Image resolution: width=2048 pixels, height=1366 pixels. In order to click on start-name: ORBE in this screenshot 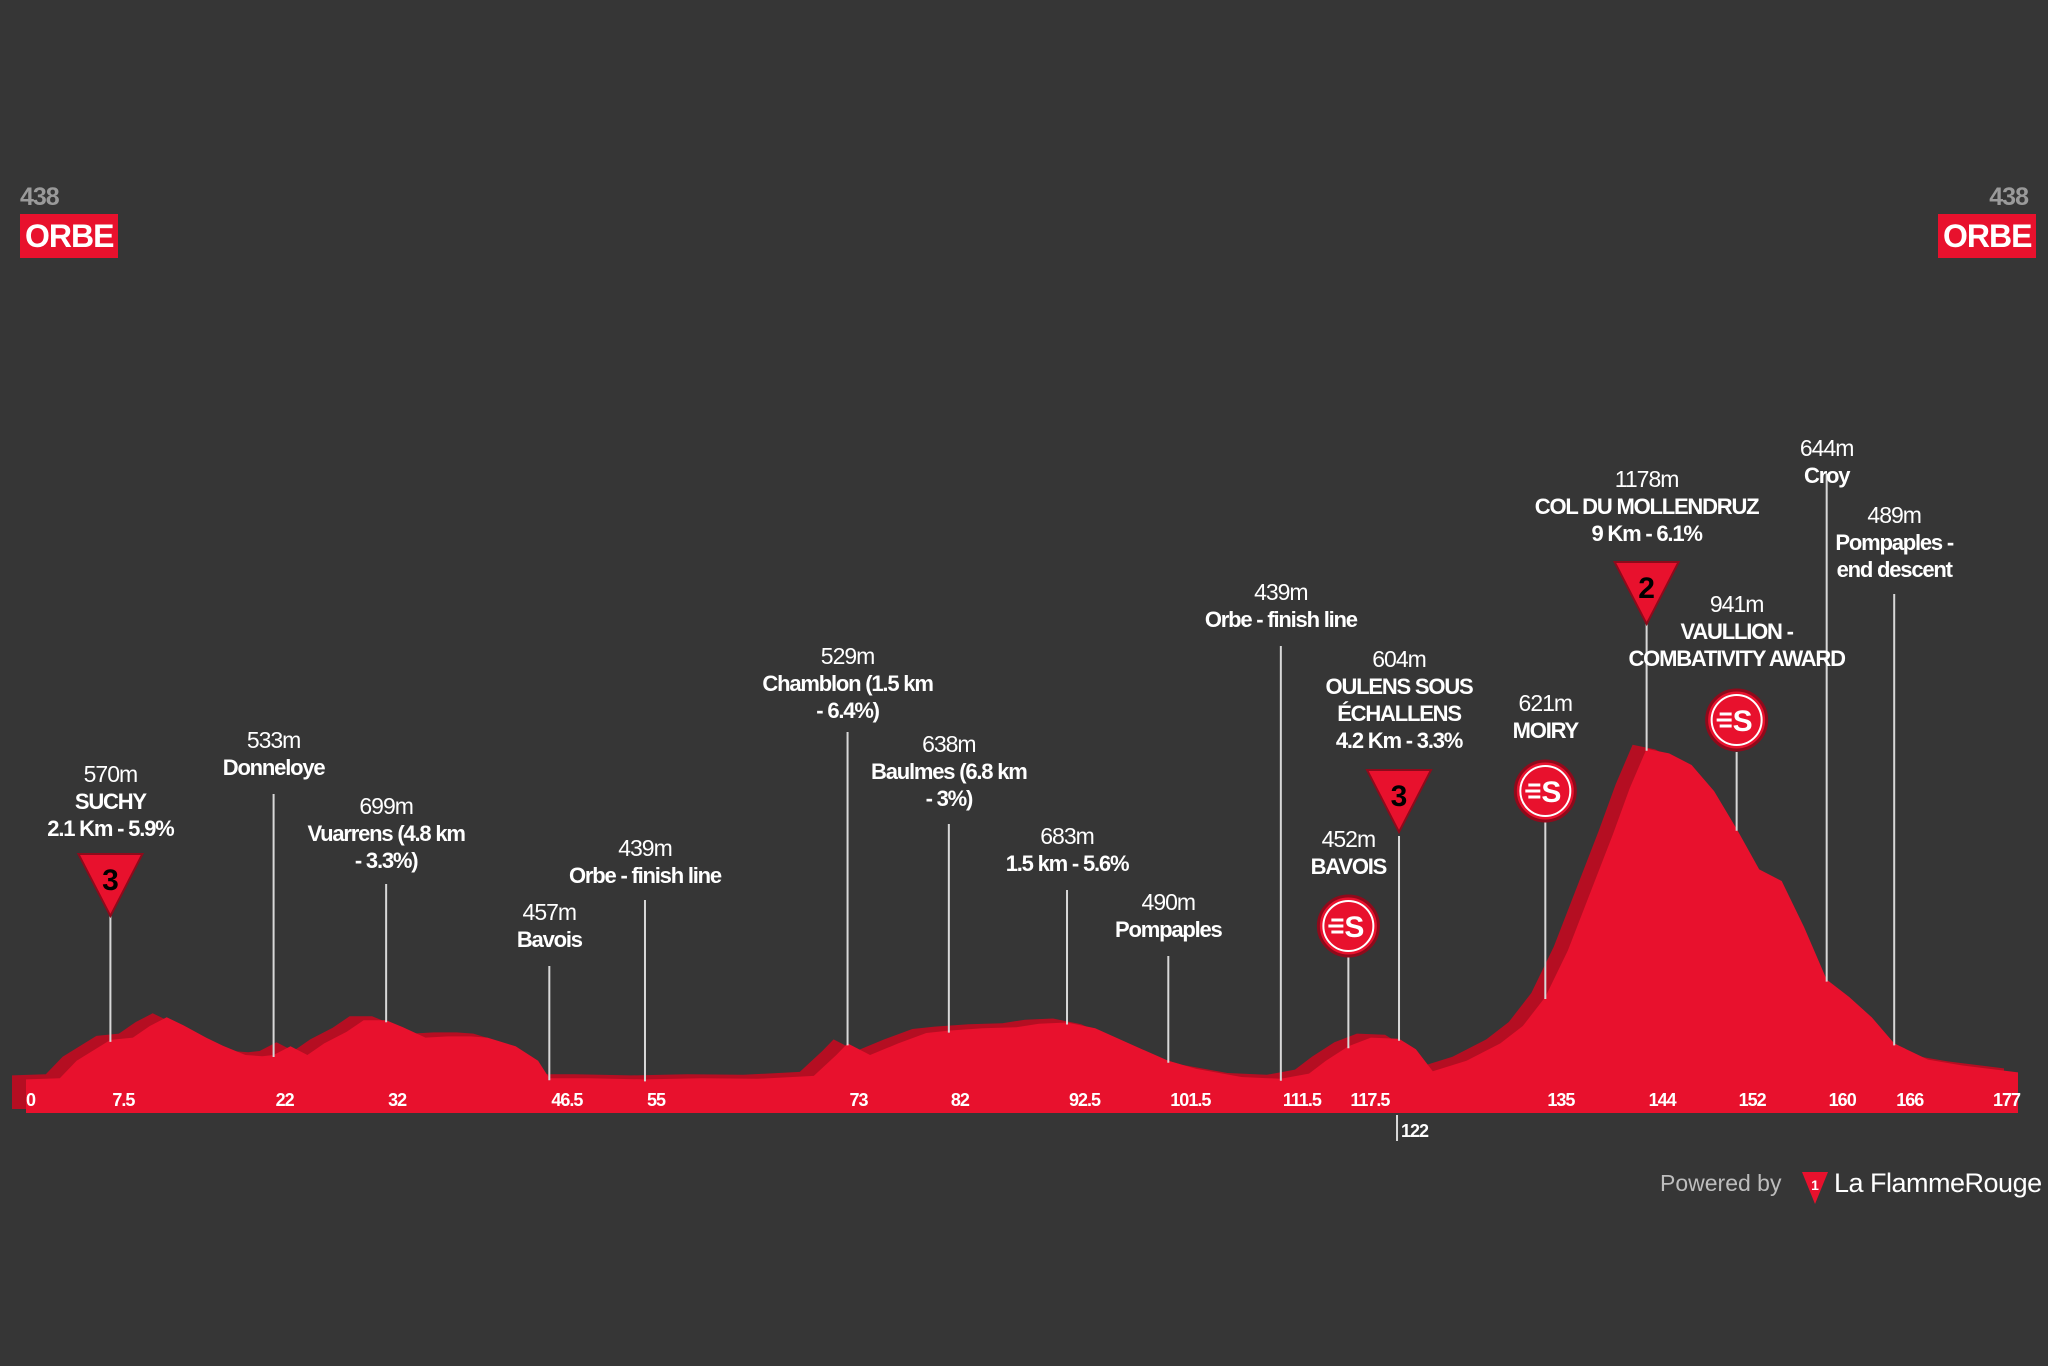, I will do `click(69, 236)`.